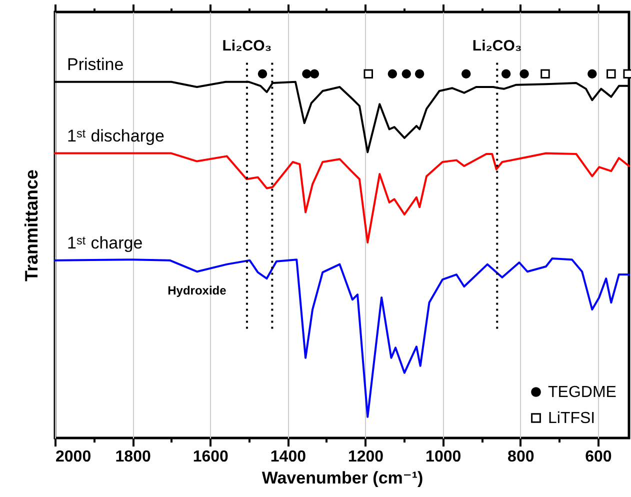 The width and height of the screenshot is (631, 497). What do you see at coordinates (197, 291) in the screenshot?
I see `annotation: Hydroxide` at bounding box center [197, 291].